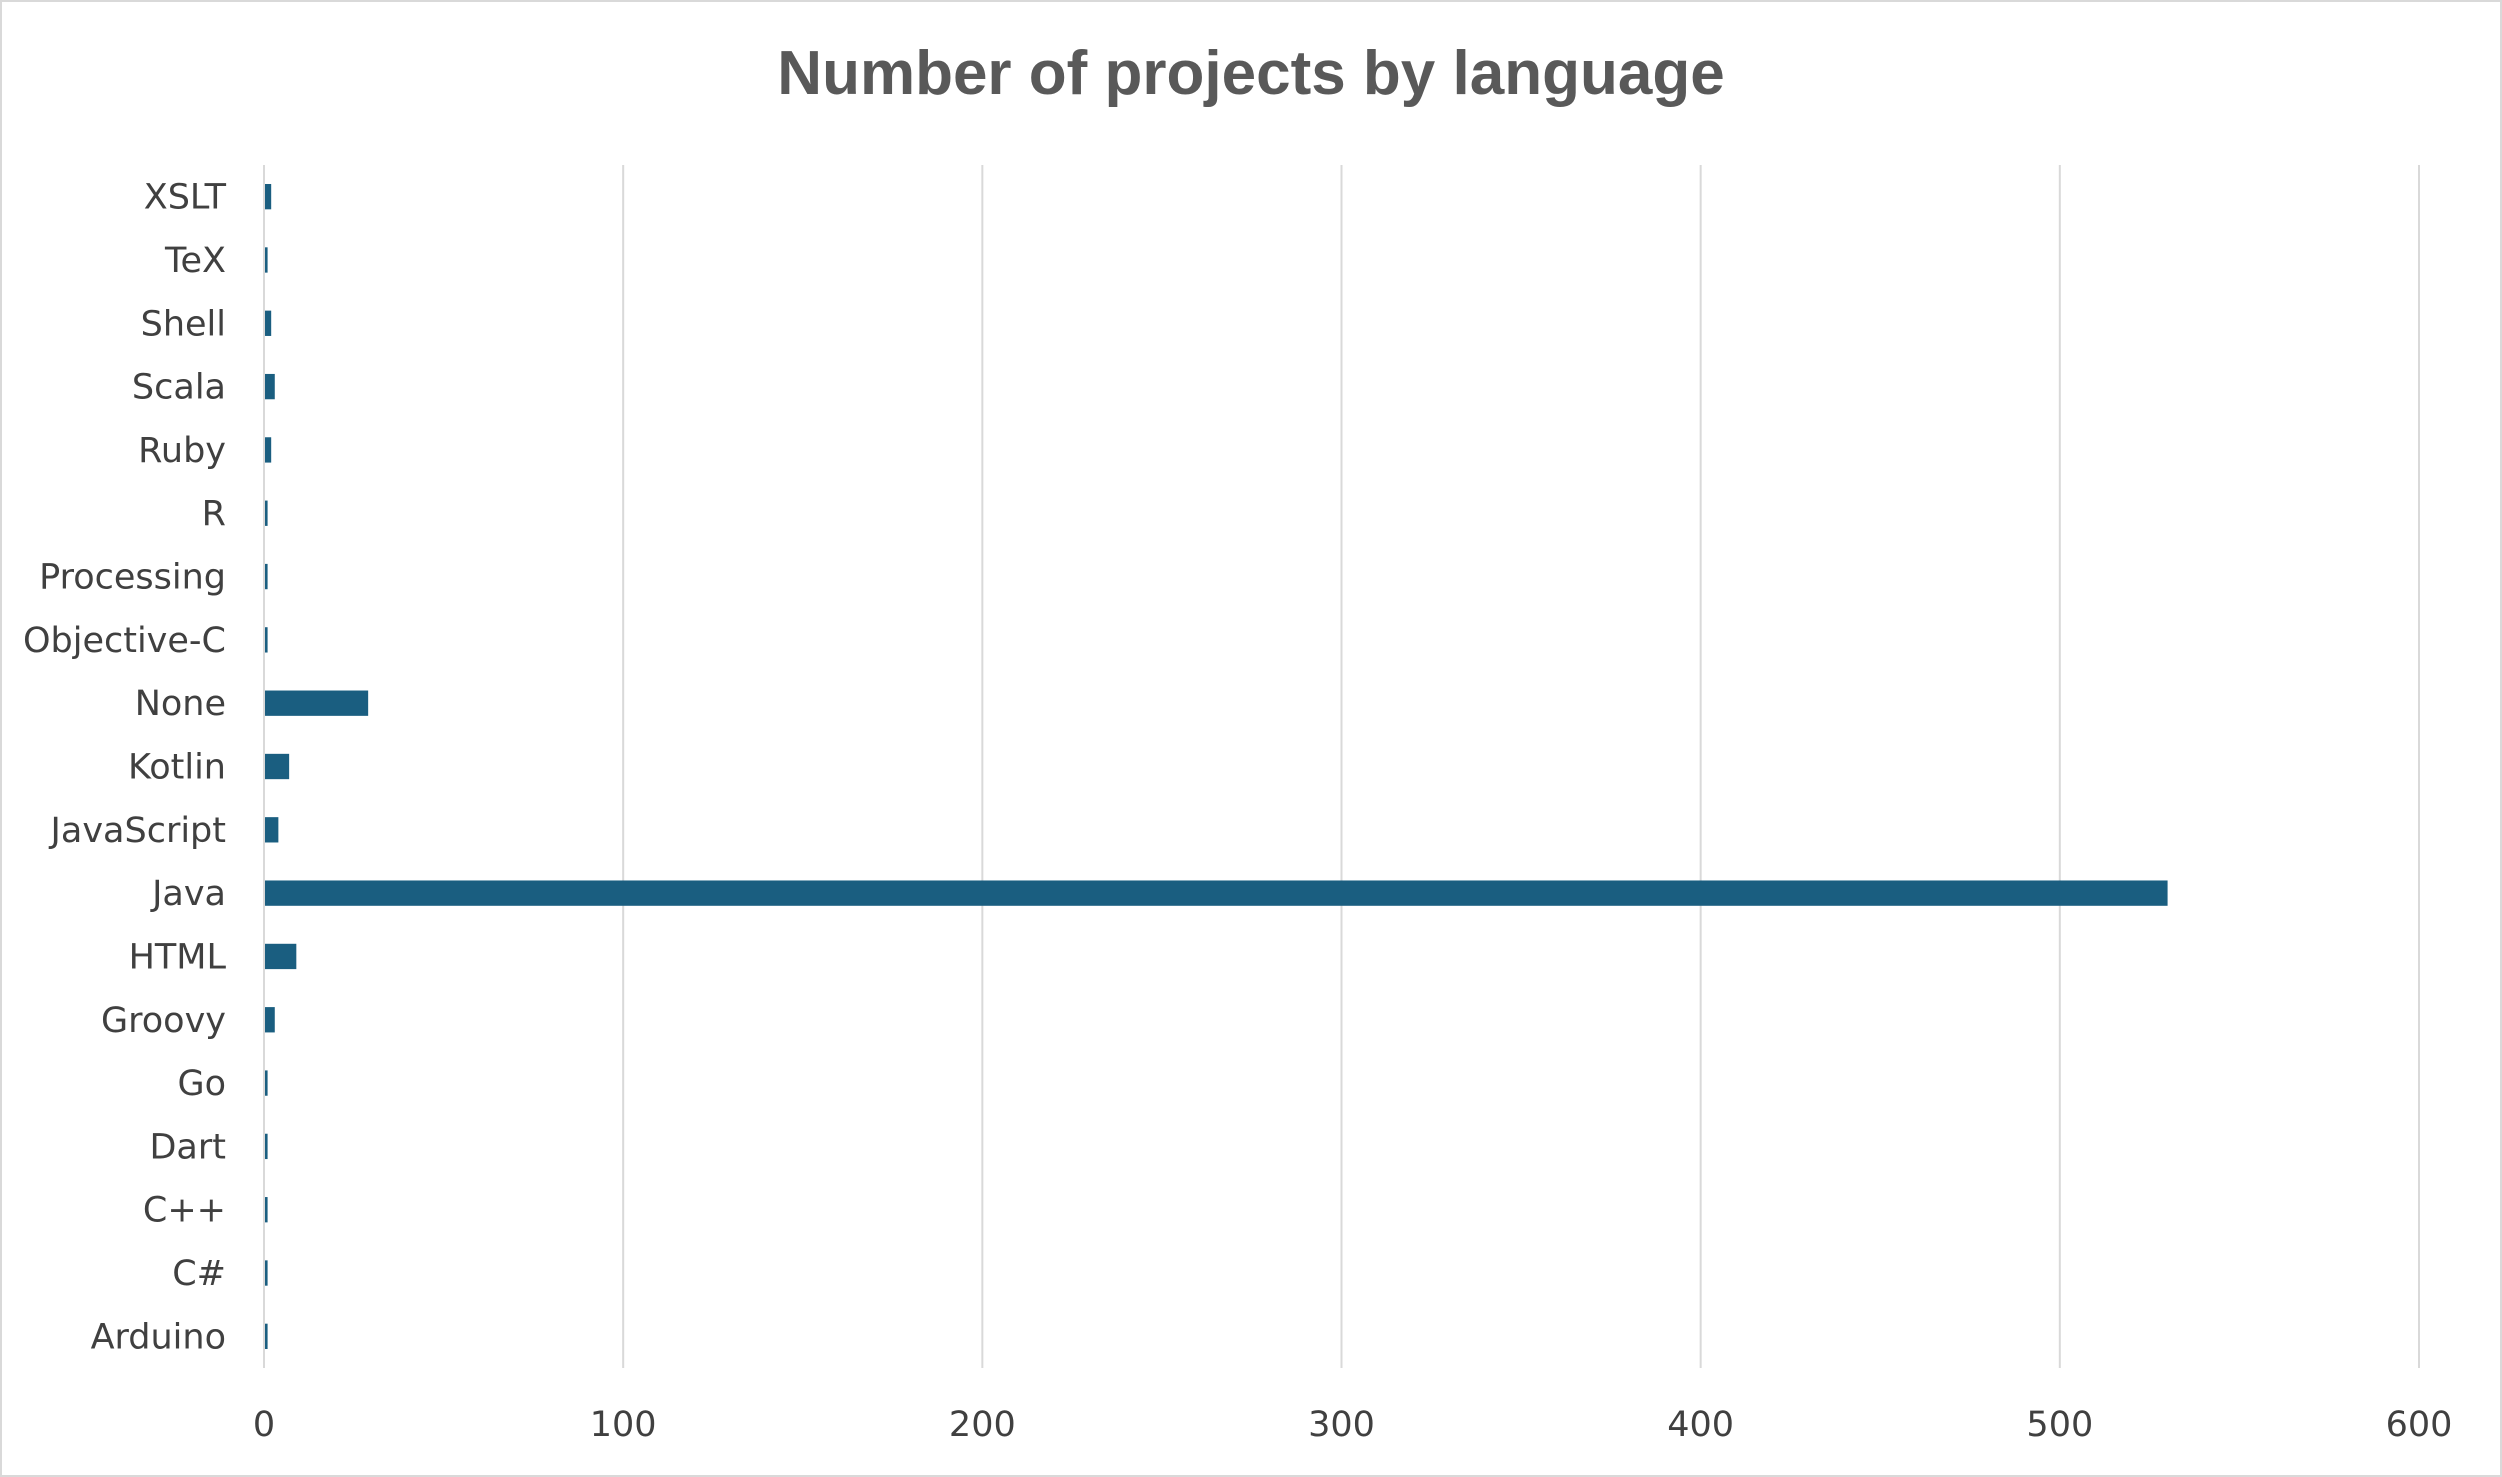 The width and height of the screenshot is (2502, 1477). I want to click on y-category-label: Ruby, so click(182, 451).